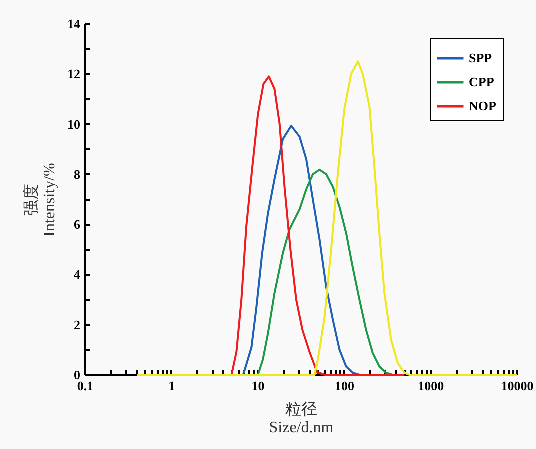 The width and height of the screenshot is (536, 449). I want to click on x-tick-label: 1000, so click(431, 386).